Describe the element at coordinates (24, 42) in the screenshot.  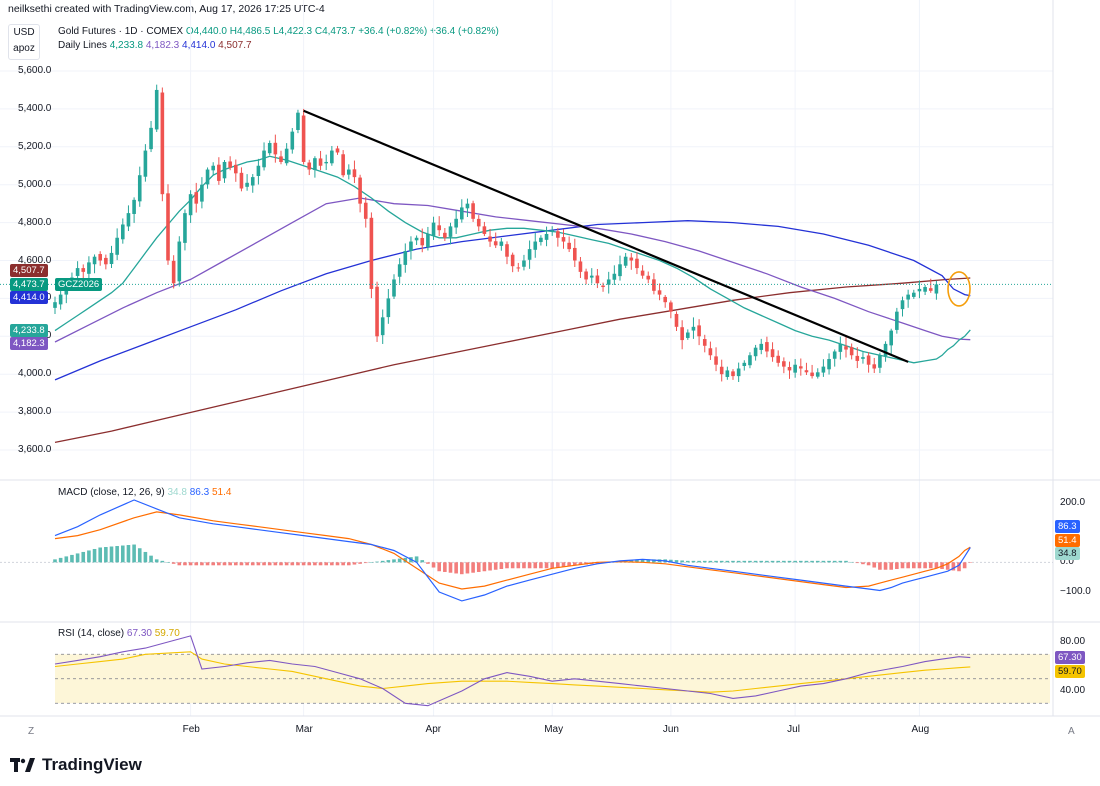
I see `currency-scale-box: USD apoz` at that location.